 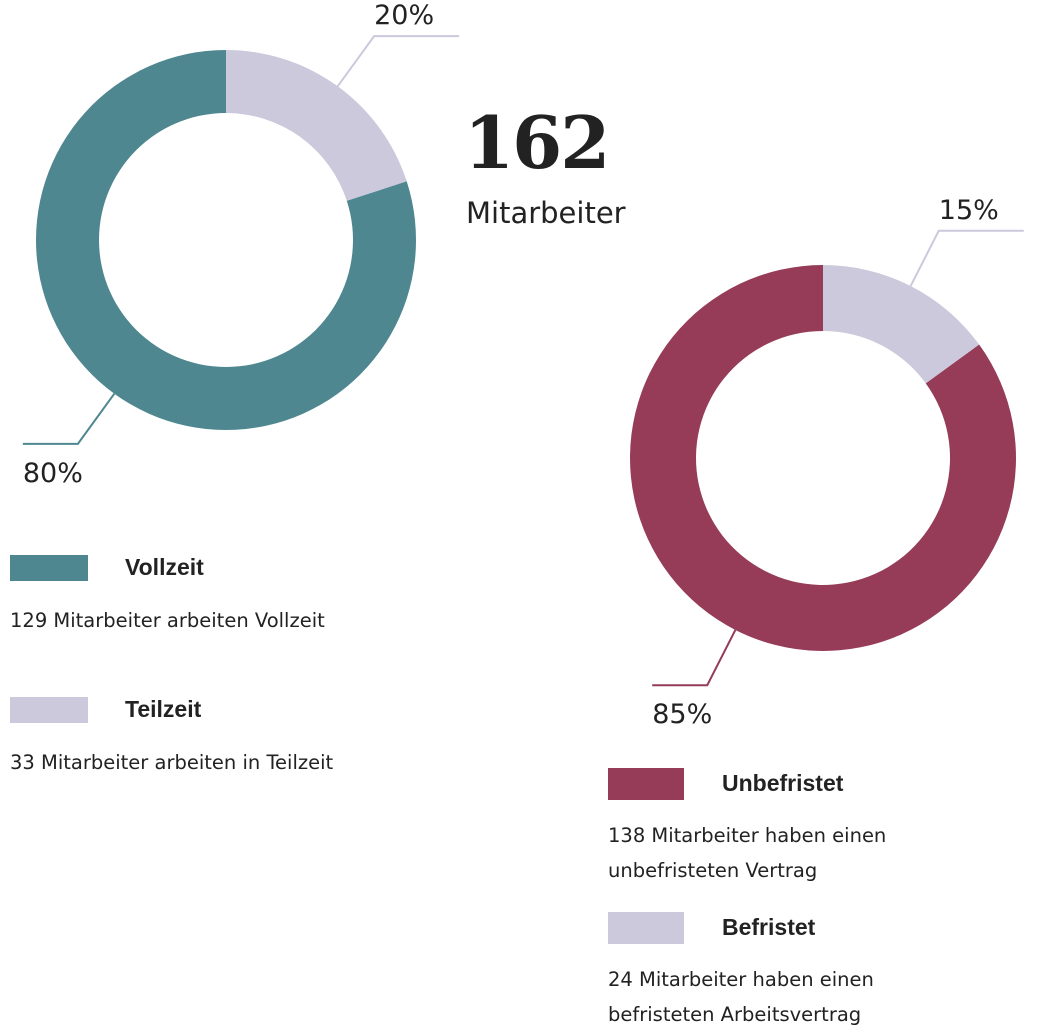 What do you see at coordinates (741, 979) in the screenshot?
I see `legend-description: 24 Mitarbeiter haben einen` at bounding box center [741, 979].